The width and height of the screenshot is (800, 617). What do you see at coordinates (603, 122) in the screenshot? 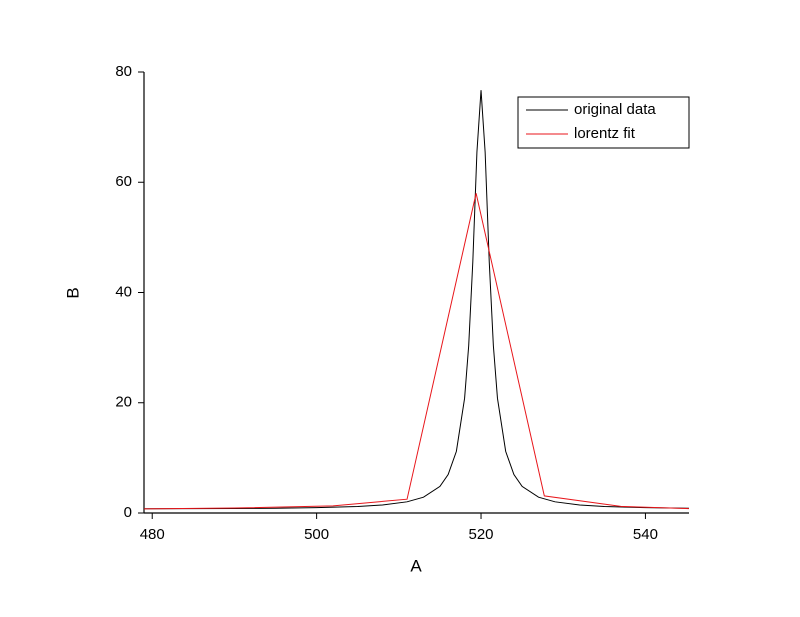
I see `legend-box` at bounding box center [603, 122].